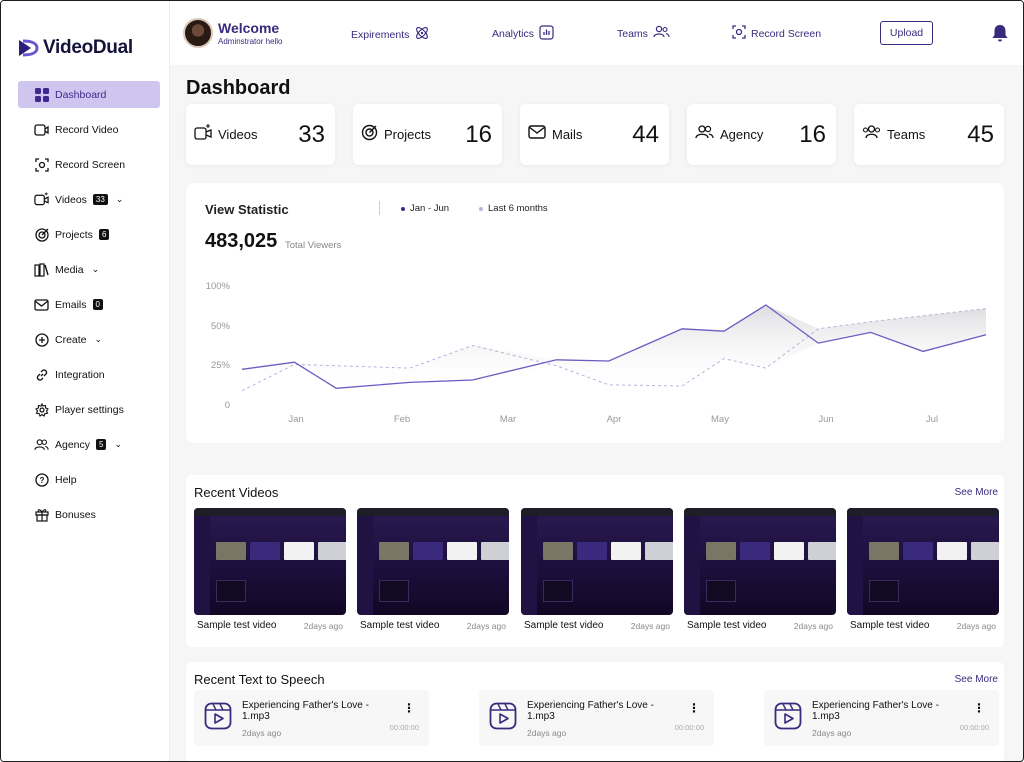 This screenshot has height=762, width=1024. Describe the element at coordinates (295, 419) in the screenshot. I see `x-tick-label: Jan` at that location.